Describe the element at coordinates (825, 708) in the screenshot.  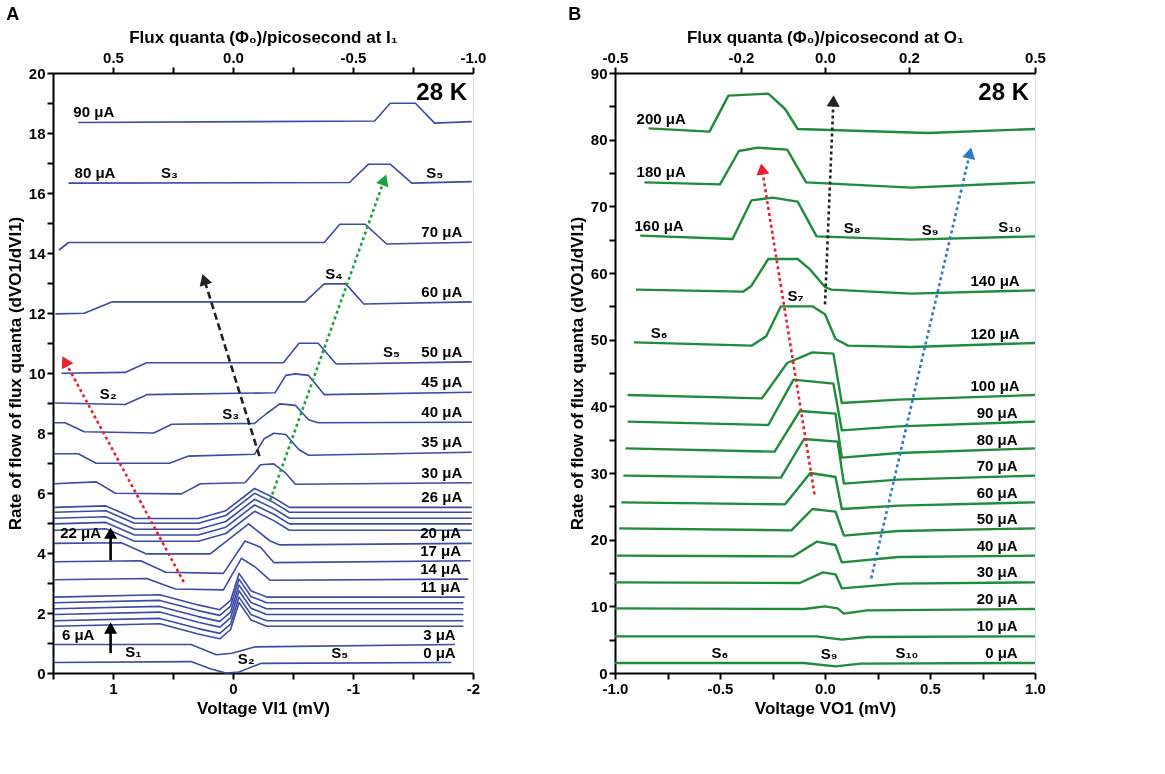
I see `x-axis-title: Voltage VO1 (mV)` at that location.